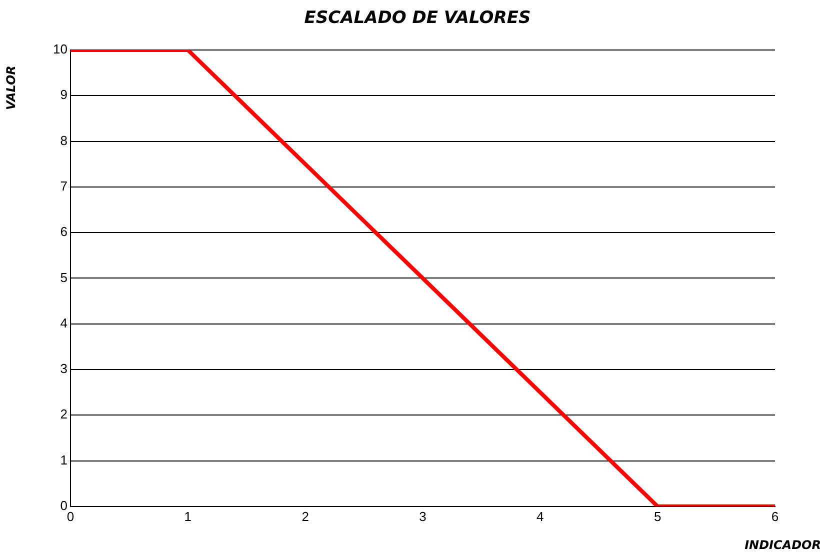 This screenshot has width=835, height=558. I want to click on x-tick-label: 3, so click(422, 516).